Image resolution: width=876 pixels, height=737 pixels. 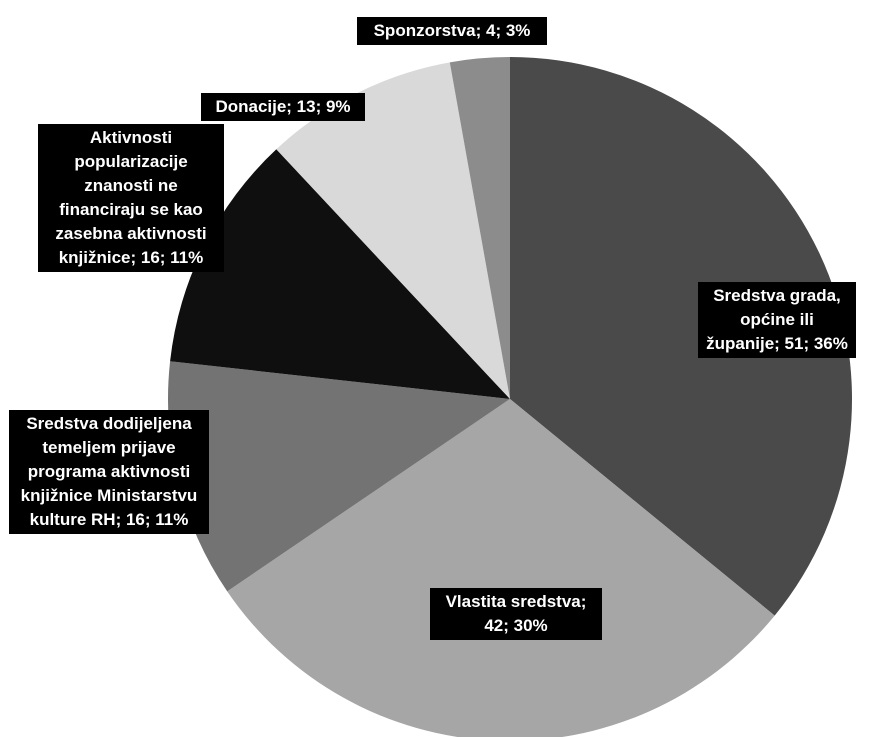 I want to click on label-vlastita-sredstva: Vlastita sredstva; 42; 30%, so click(x=516, y=614).